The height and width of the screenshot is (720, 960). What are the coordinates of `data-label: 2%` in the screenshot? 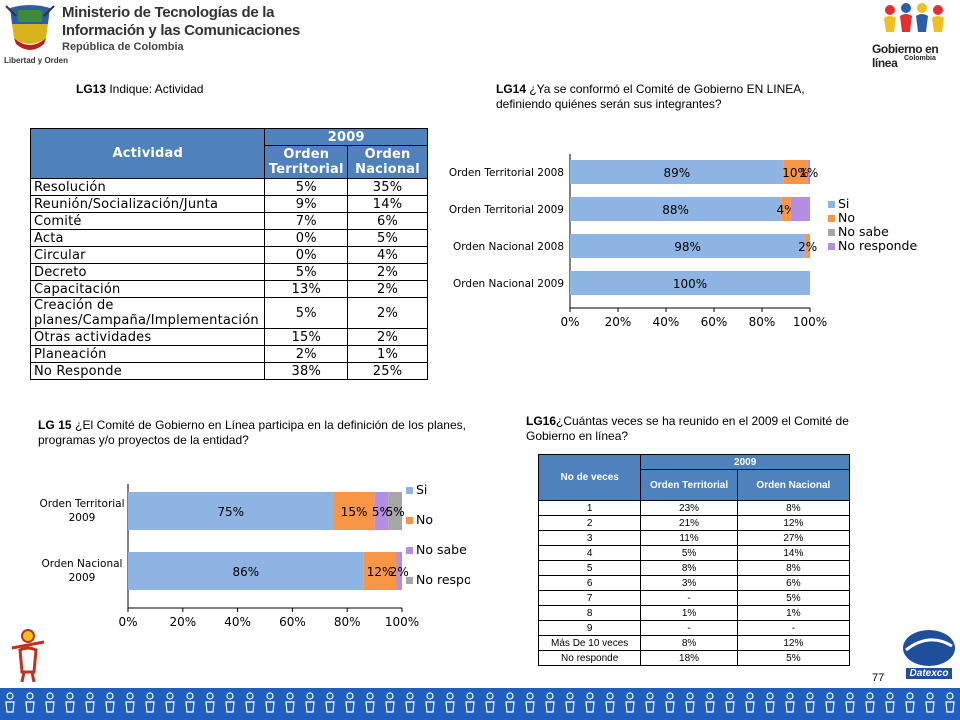 It's located at (807, 247).